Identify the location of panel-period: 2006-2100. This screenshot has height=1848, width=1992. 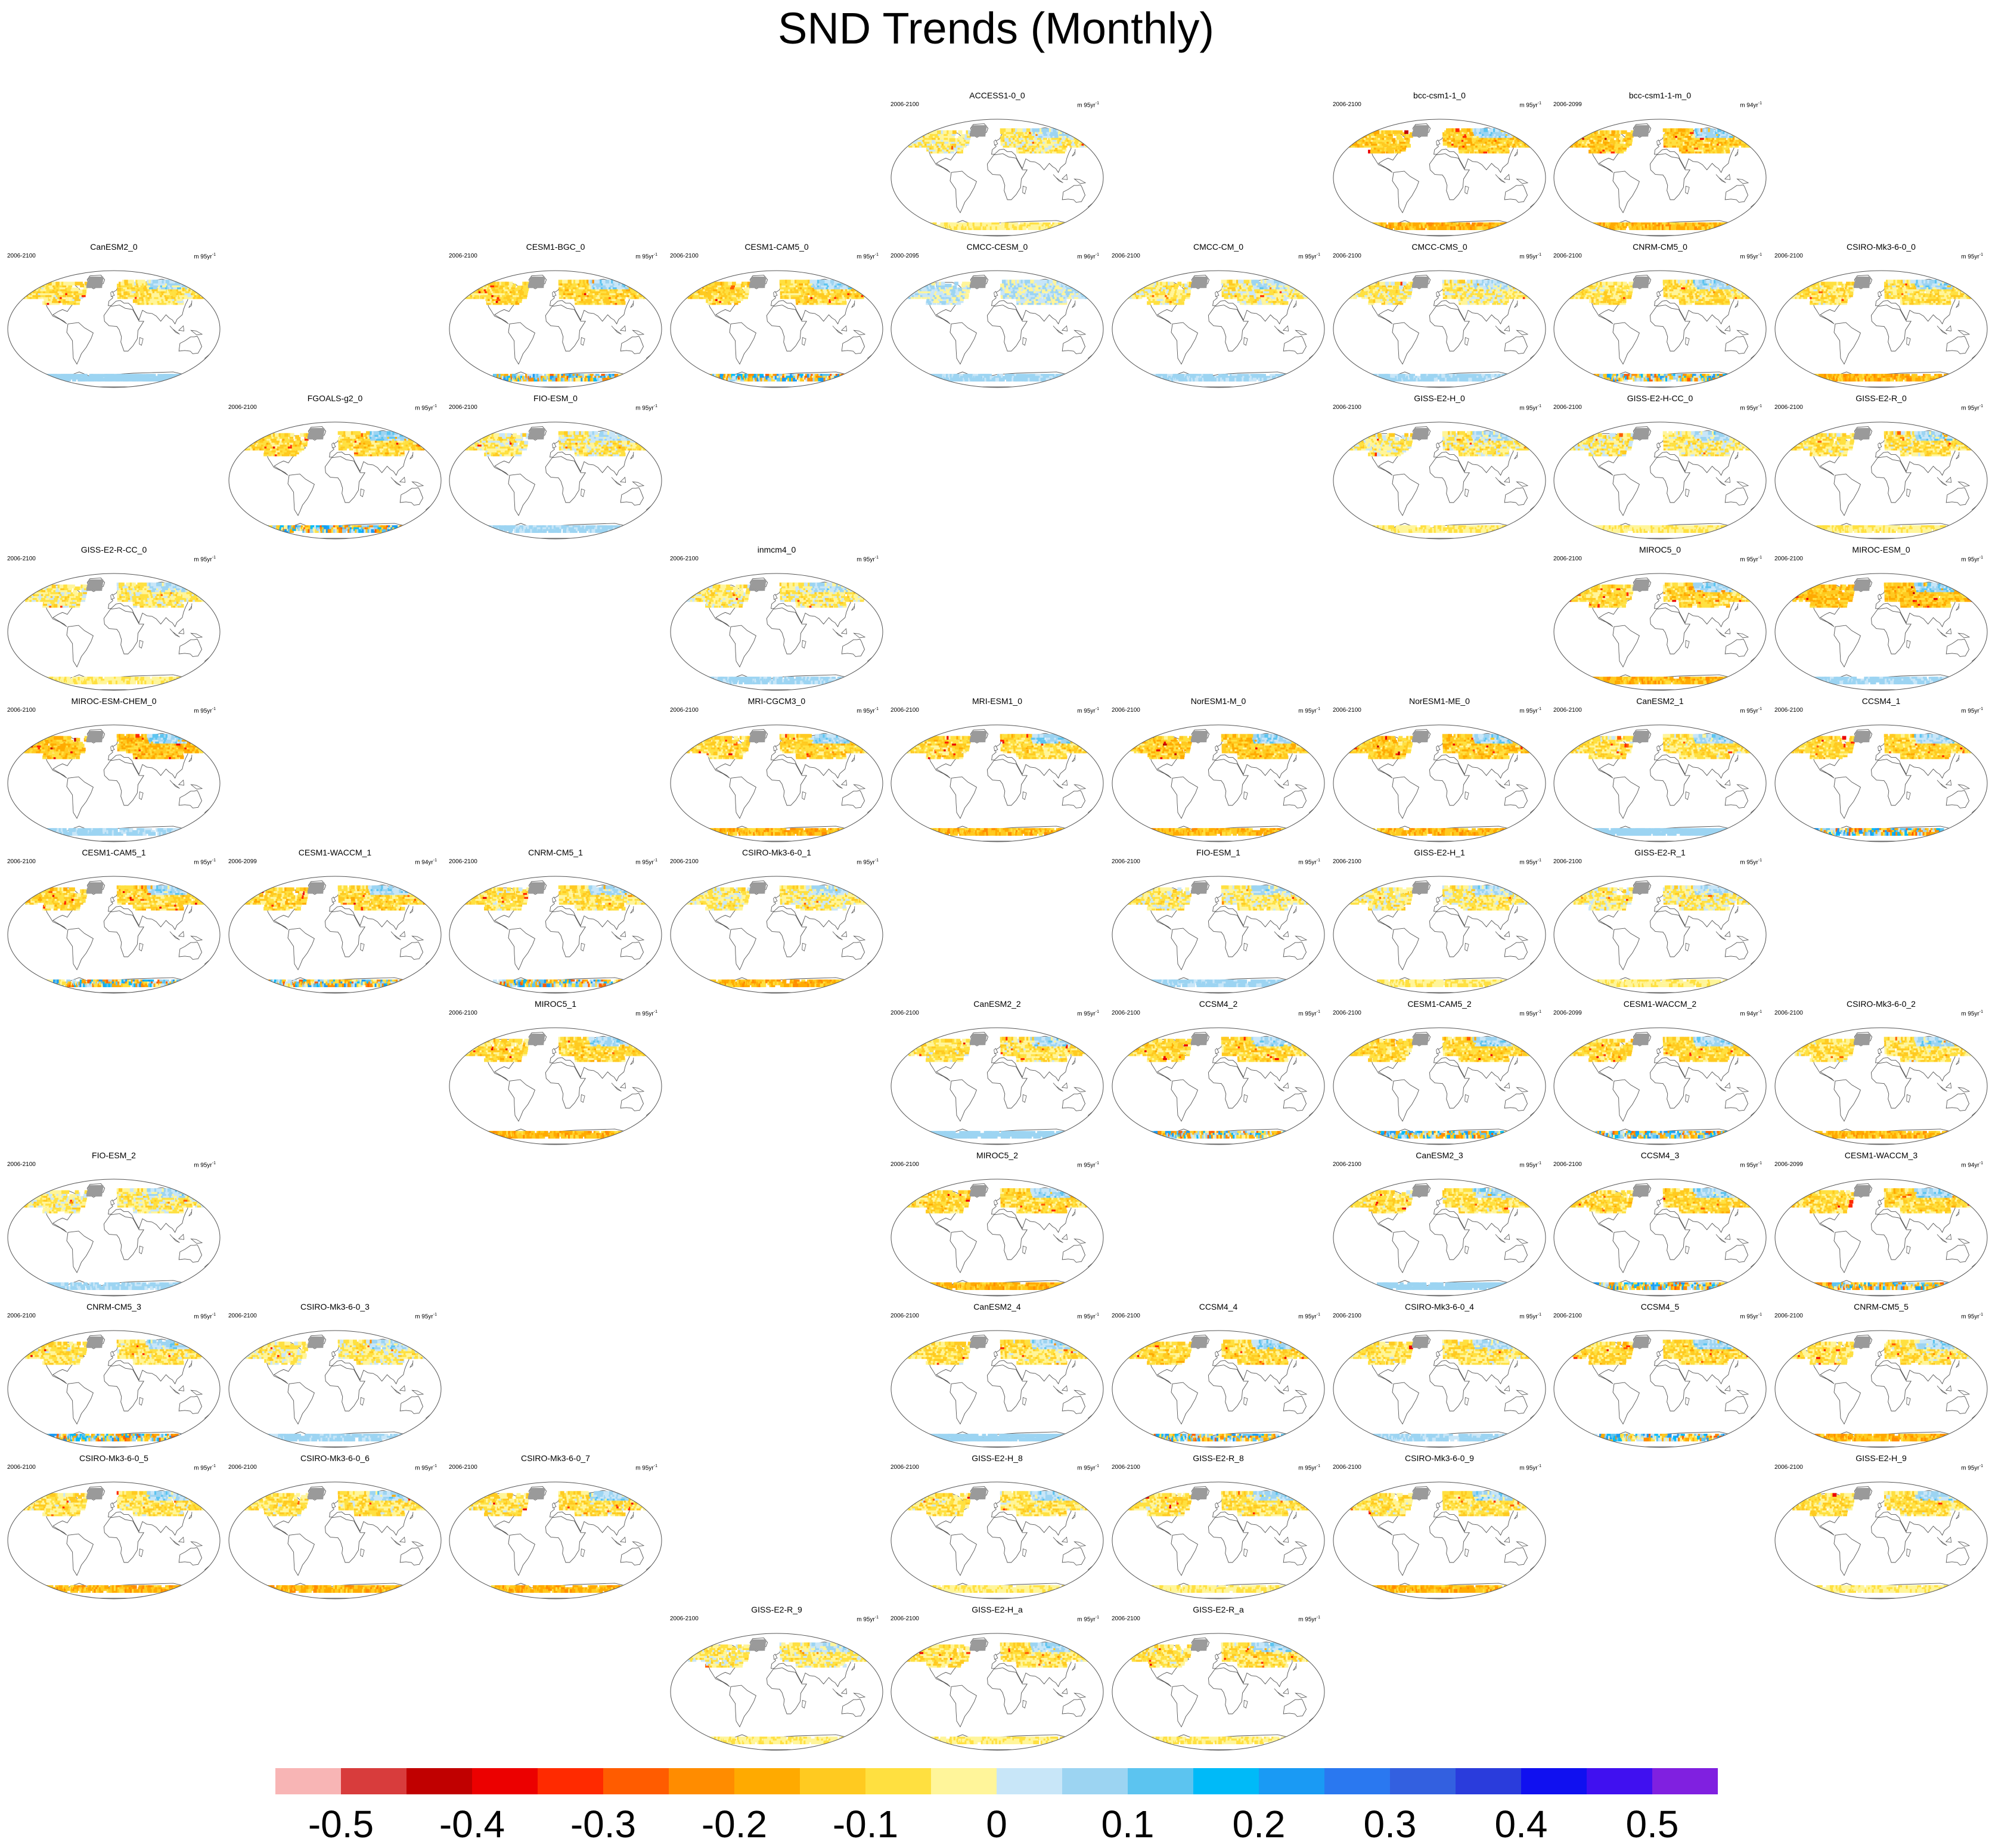
(1347, 104).